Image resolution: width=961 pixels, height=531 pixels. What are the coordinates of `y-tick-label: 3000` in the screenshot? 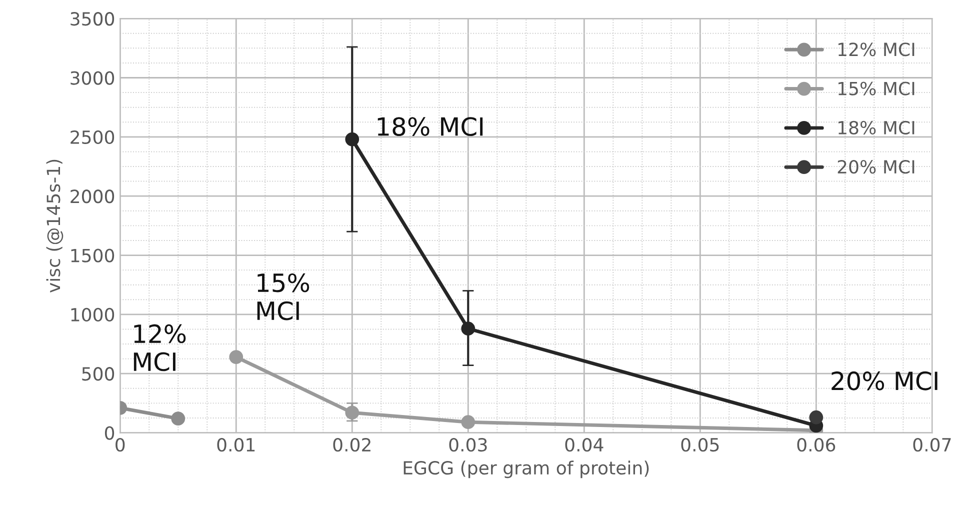 It's located at (92, 78).